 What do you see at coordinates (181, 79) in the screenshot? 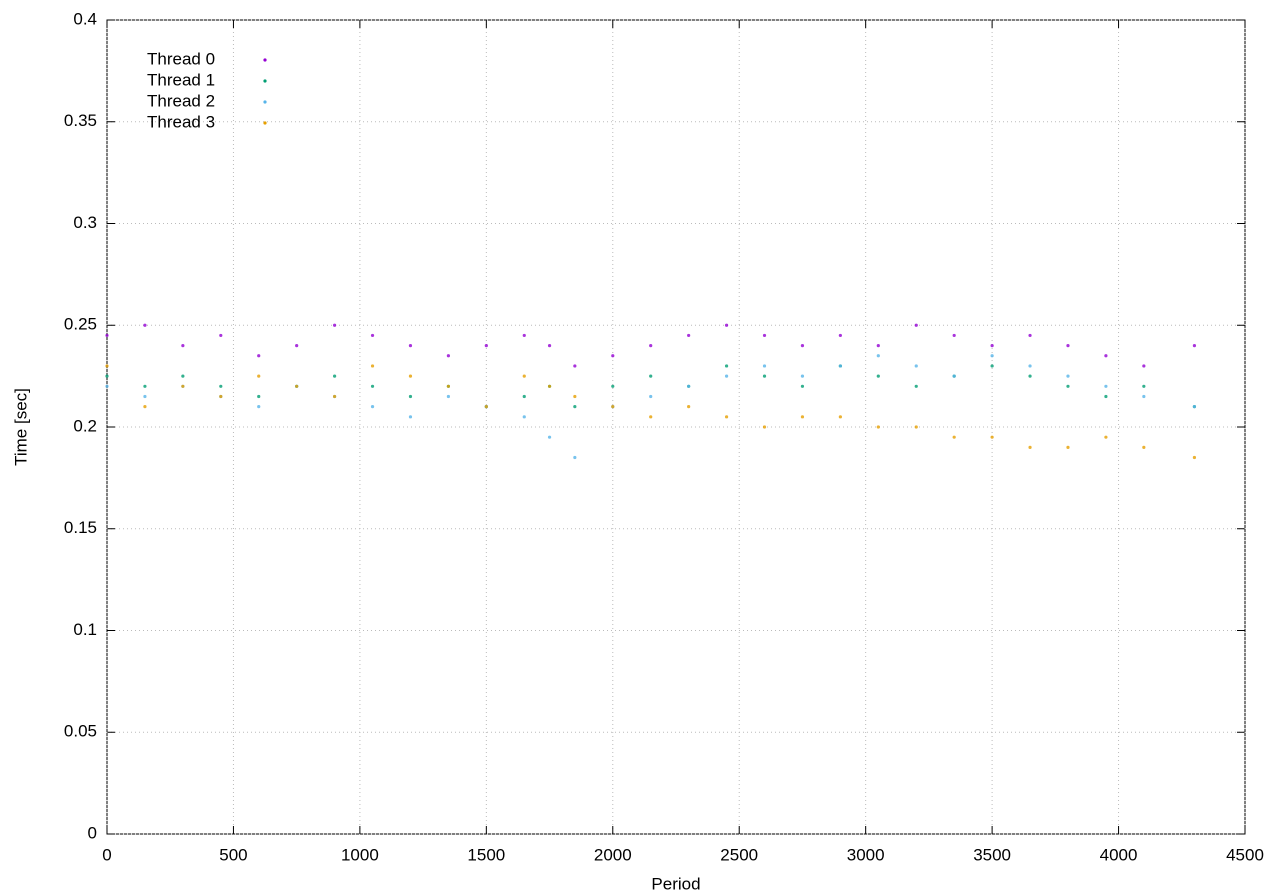
I see `legend-label: Thread 1` at bounding box center [181, 79].